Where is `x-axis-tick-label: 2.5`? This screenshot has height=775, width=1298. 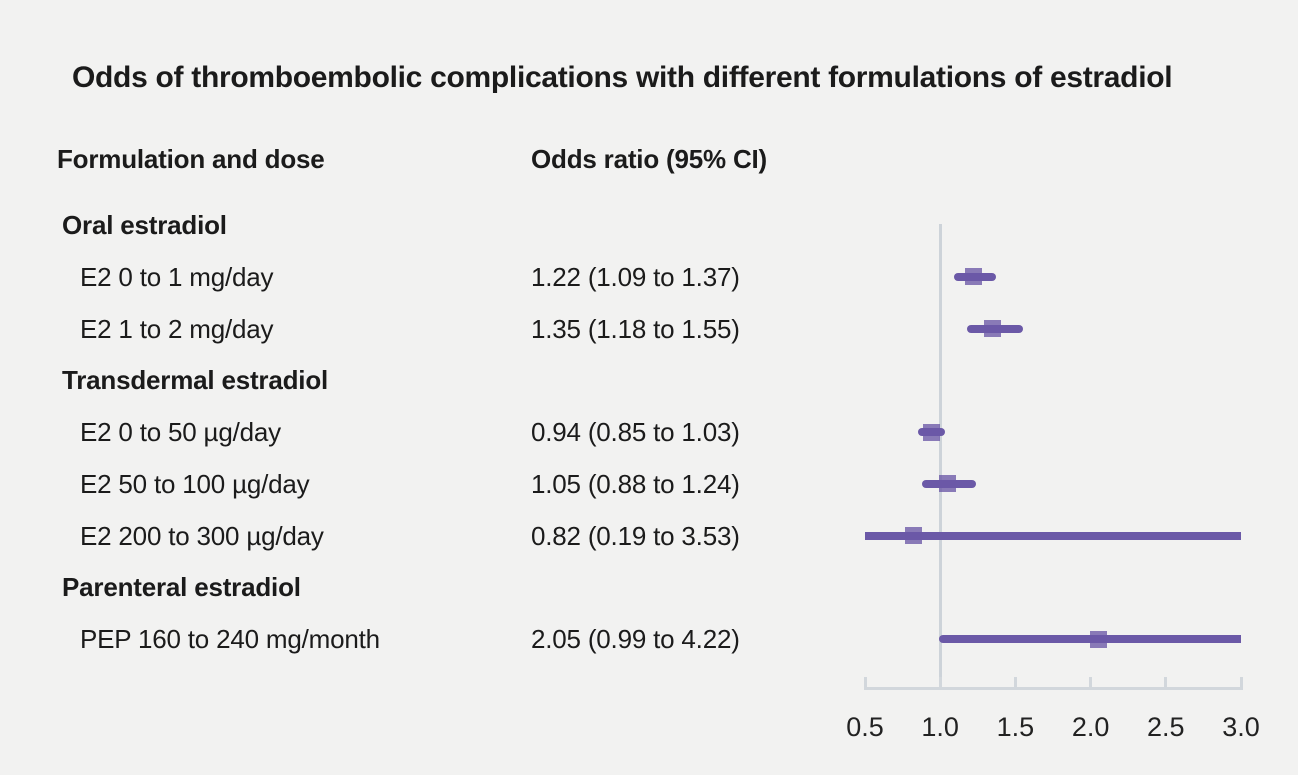
x-axis-tick-label: 2.5 is located at coordinates (1166, 727).